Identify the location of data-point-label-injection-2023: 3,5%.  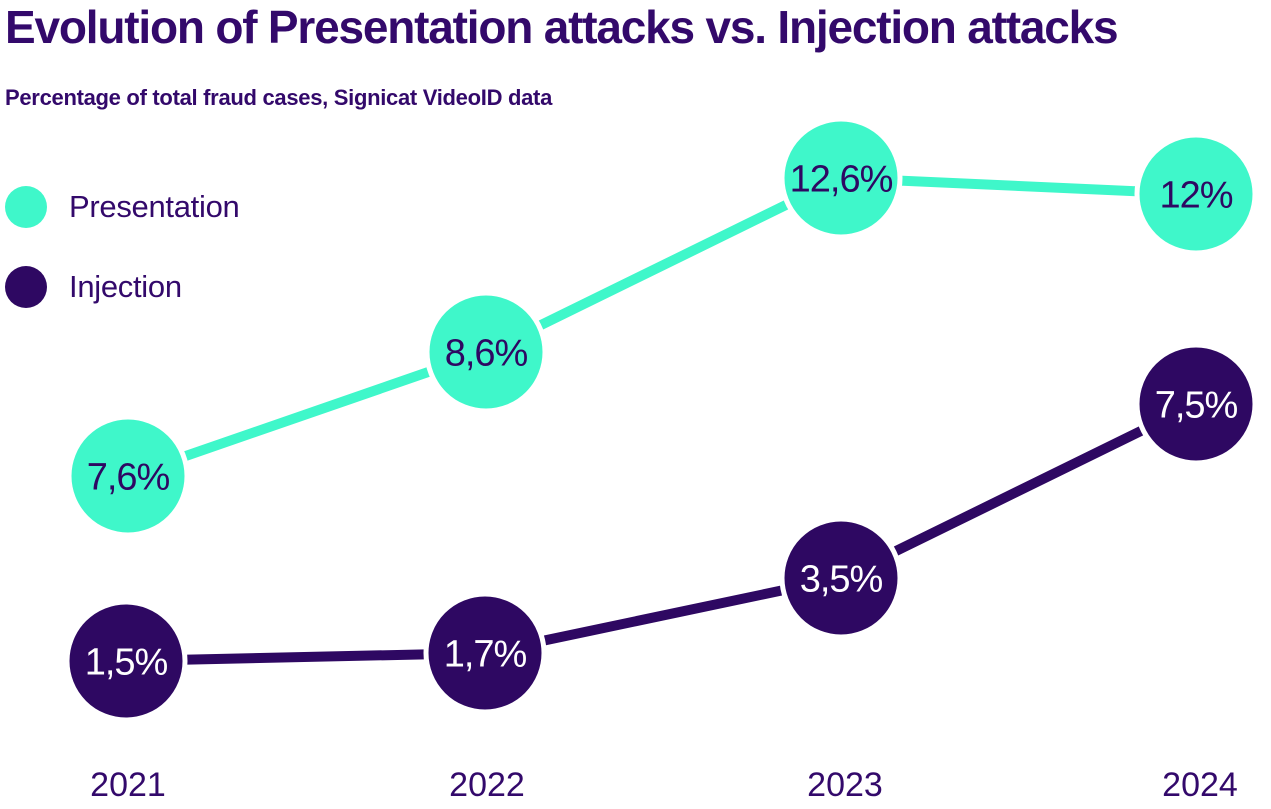
(841, 579).